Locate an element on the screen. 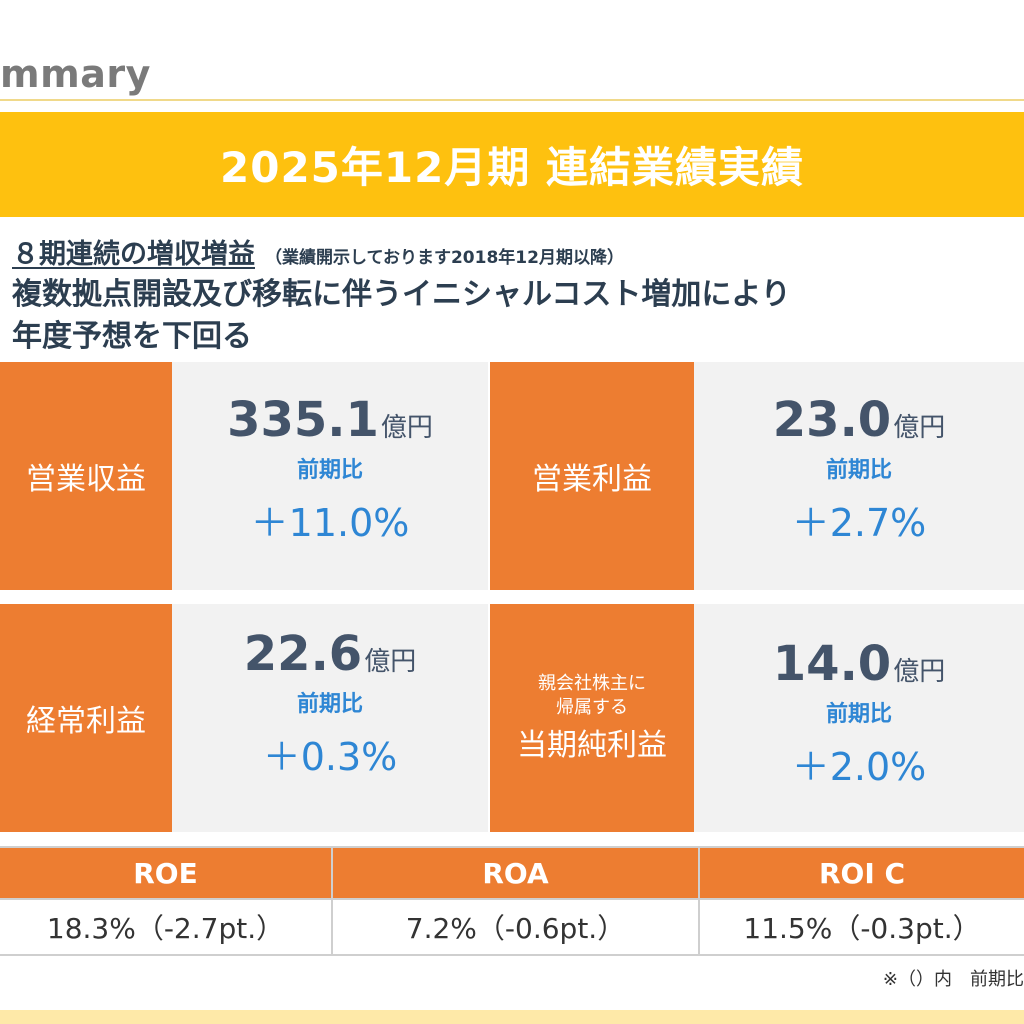 The width and height of the screenshot is (1024, 1024). footnote: ※（）内 前期比 is located at coordinates (953, 979).